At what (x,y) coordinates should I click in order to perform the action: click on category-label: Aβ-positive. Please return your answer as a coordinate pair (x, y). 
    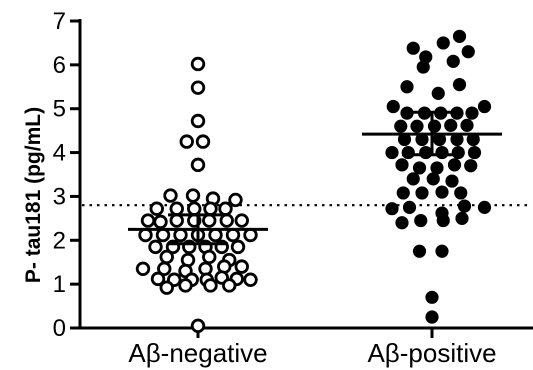
    Looking at the image, I should click on (431, 353).